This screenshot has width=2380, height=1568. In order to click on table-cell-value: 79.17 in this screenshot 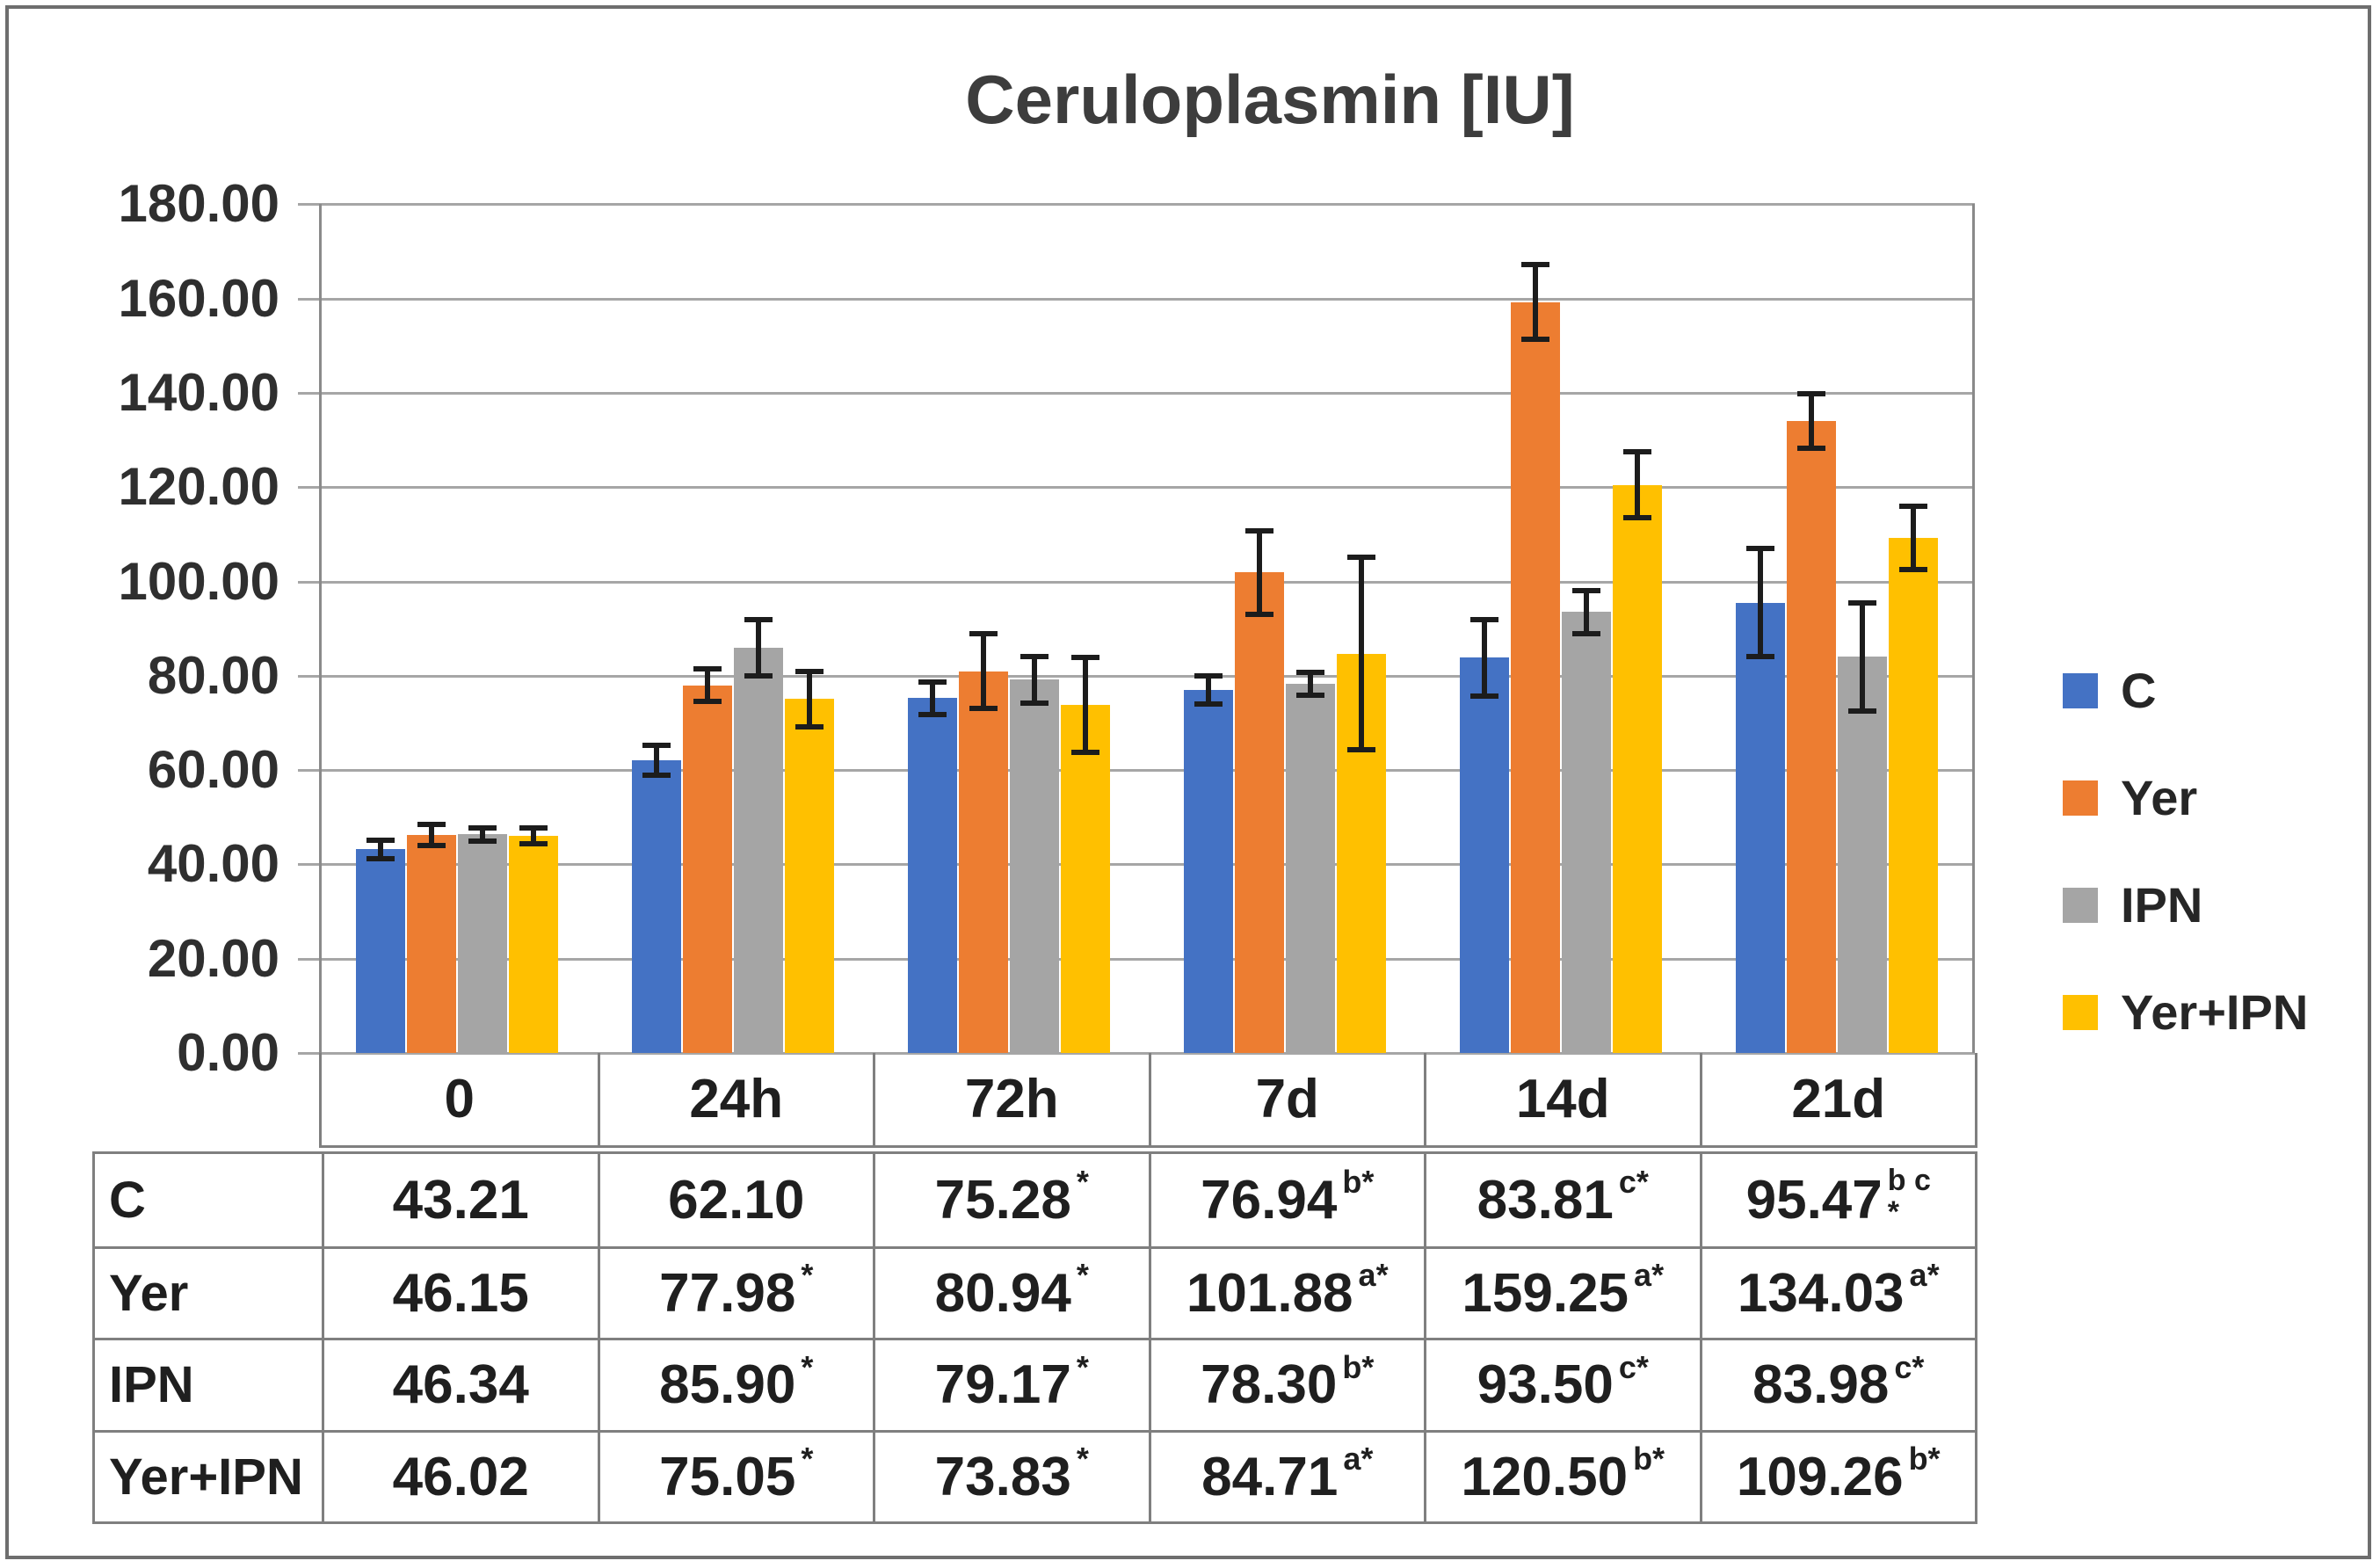, I will do `click(1002, 1385)`.